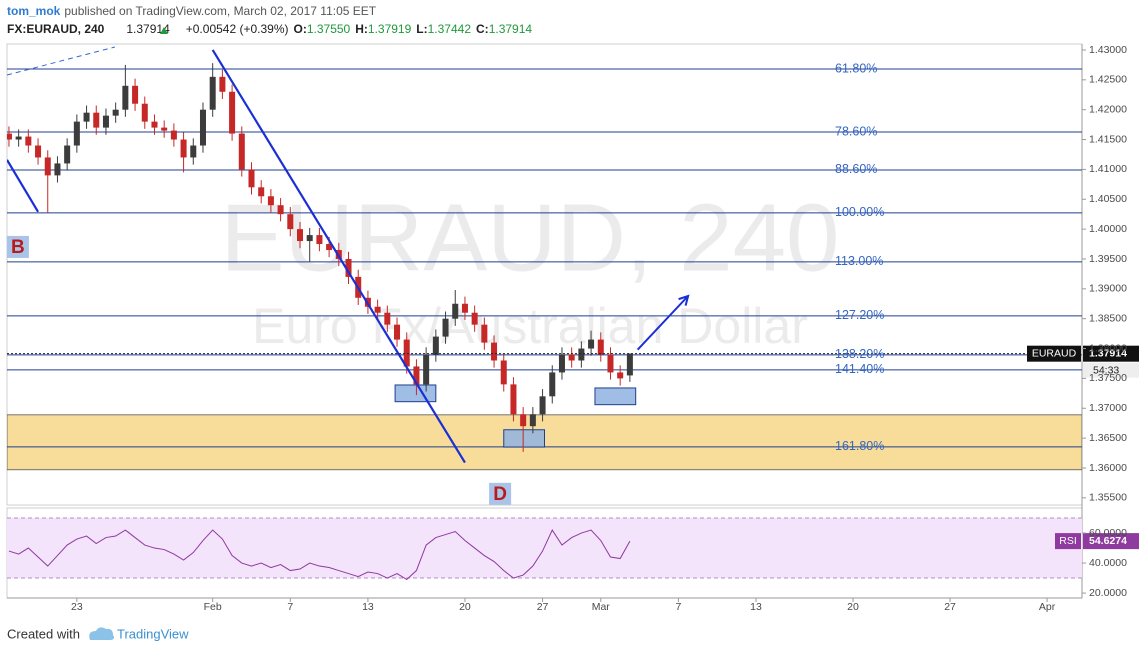 The image size is (1139, 653). What do you see at coordinates (290, 607) in the screenshot?
I see `x-tick-label: 7` at bounding box center [290, 607].